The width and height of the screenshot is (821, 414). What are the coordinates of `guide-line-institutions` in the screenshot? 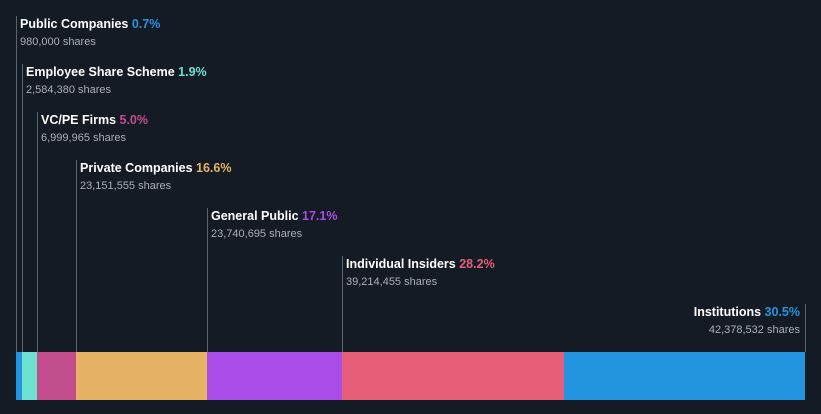 It's located at (805, 328).